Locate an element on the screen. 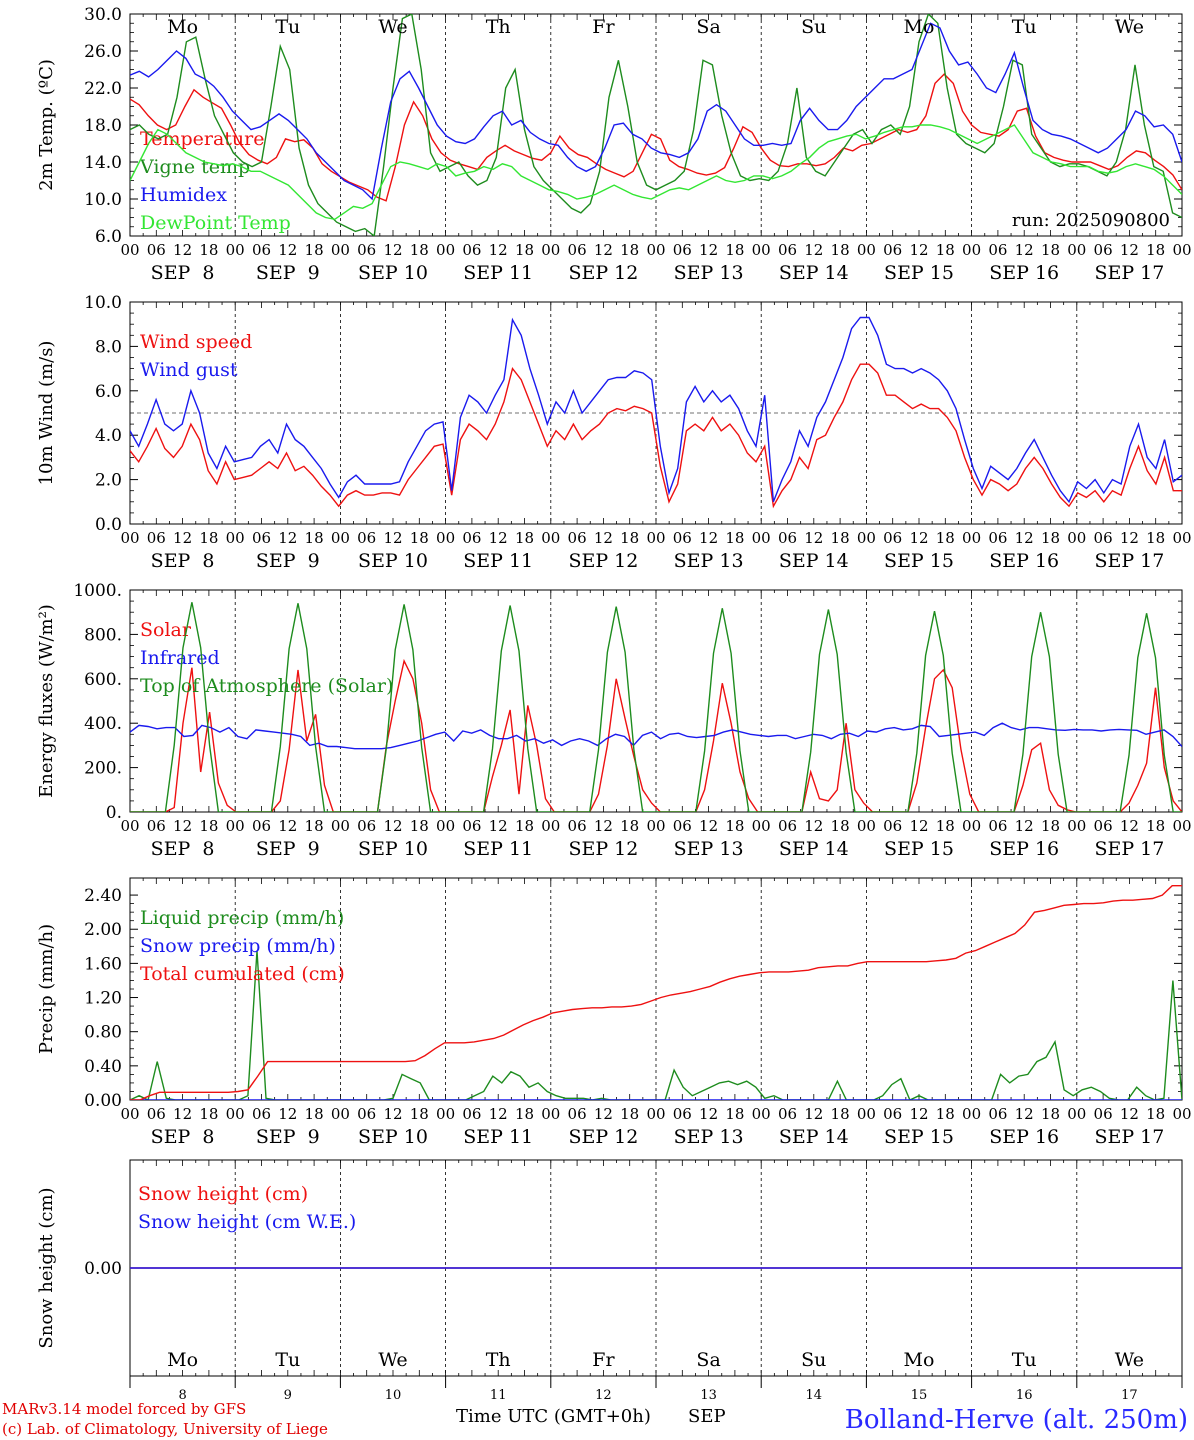  y-tick-label: 18.0 is located at coordinates (103, 126).